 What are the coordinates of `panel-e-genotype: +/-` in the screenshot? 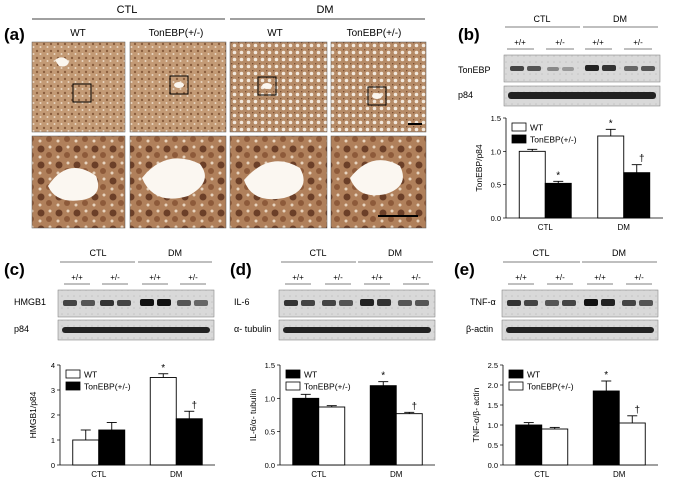 It's located at (639, 277).